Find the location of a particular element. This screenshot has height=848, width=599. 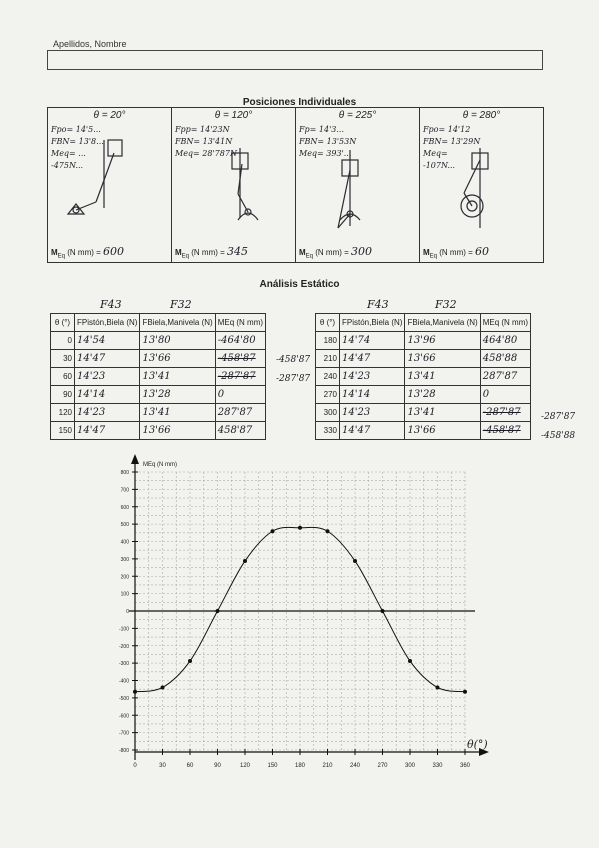

y-tick-label: 700 is located at coordinates (125, 490).